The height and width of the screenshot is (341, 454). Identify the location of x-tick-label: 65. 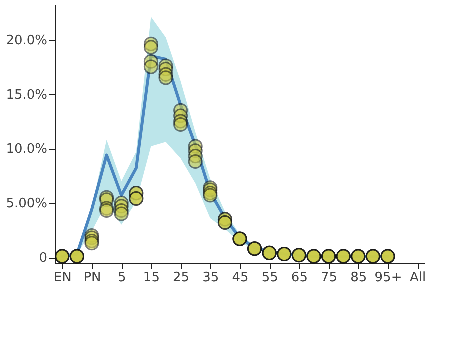
(299, 278).